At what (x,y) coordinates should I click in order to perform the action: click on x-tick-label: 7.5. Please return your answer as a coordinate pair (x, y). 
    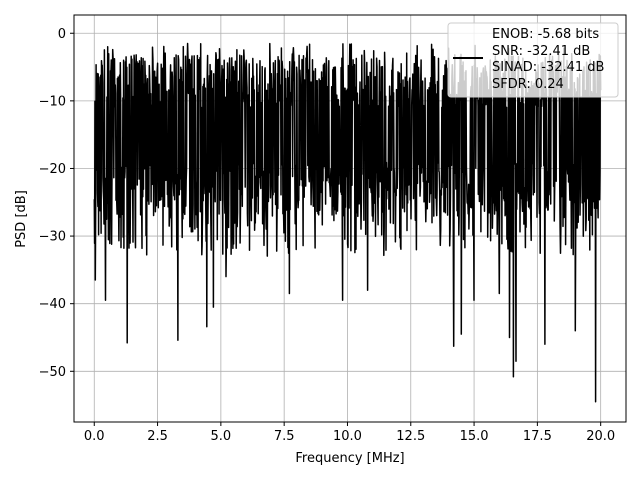
    Looking at the image, I should click on (284, 436).